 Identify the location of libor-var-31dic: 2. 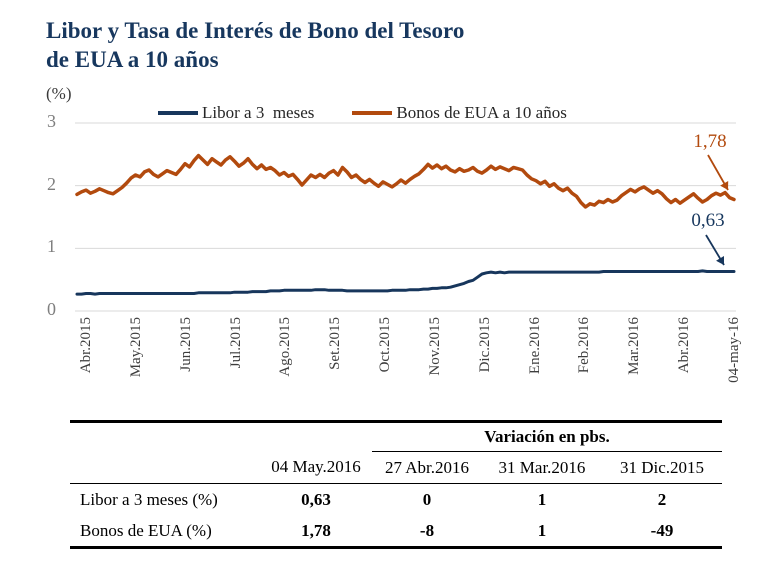
(662, 499).